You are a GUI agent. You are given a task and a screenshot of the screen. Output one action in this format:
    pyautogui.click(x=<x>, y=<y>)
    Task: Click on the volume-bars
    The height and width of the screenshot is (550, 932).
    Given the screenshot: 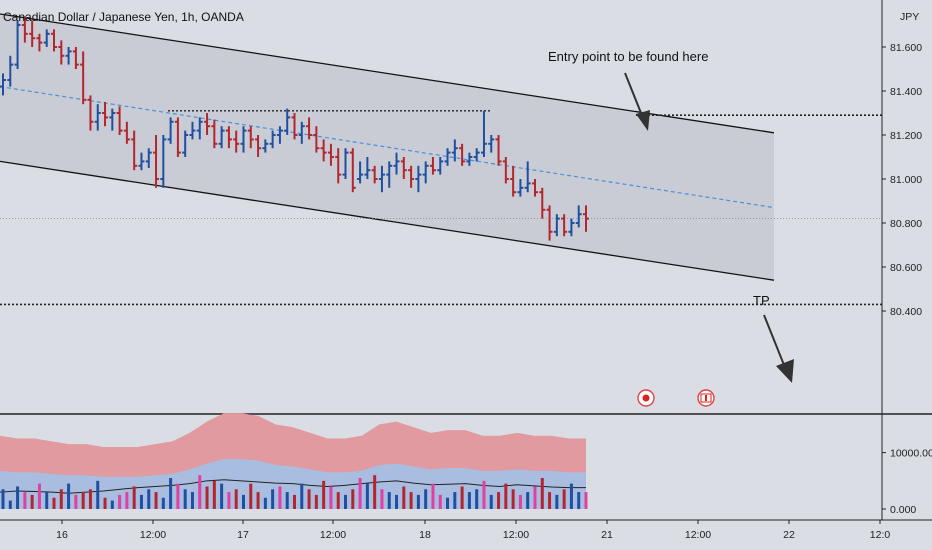 What is the action you would take?
    pyautogui.click(x=294, y=492)
    